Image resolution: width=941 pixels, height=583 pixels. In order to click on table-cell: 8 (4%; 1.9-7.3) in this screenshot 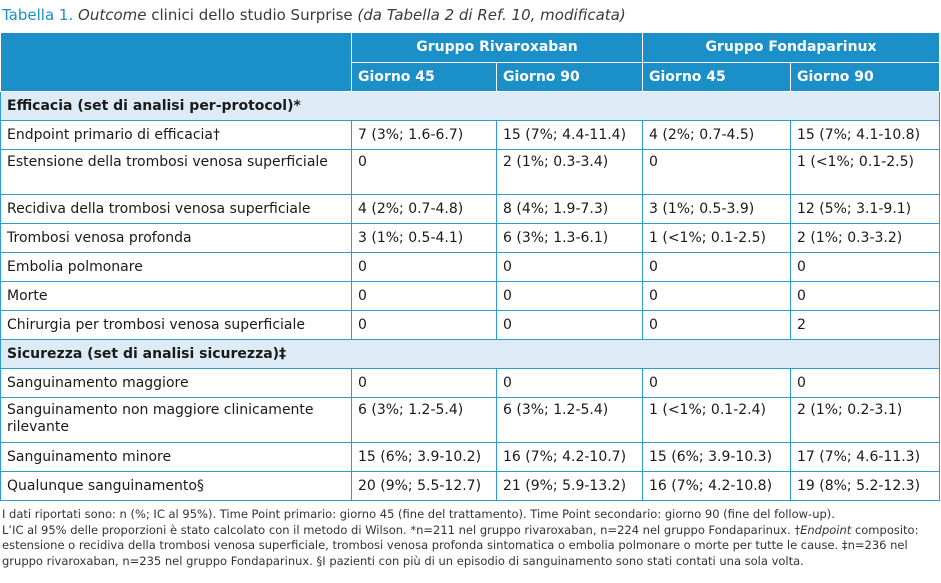, I will do `click(569, 209)`.